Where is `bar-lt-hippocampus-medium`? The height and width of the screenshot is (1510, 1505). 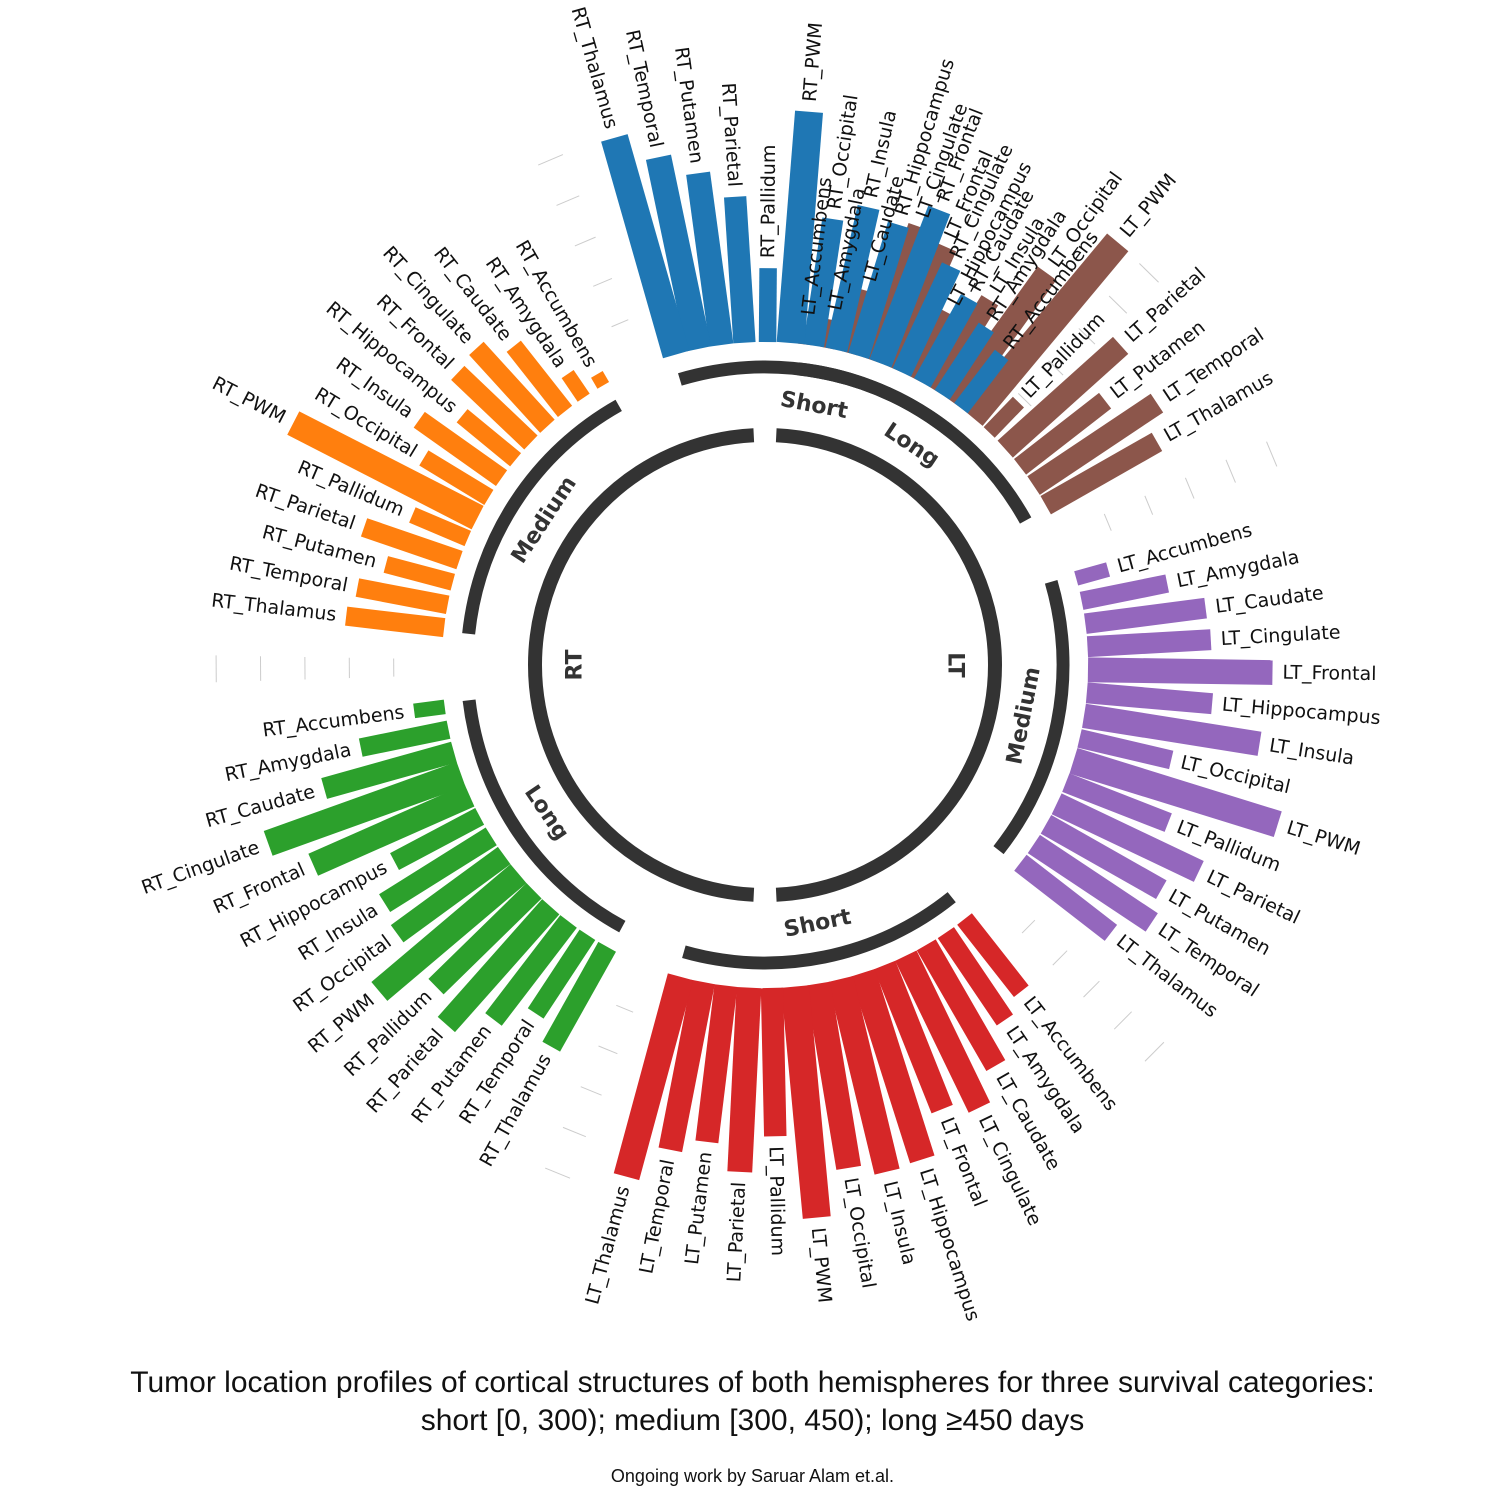 bar-lt-hippocampus-medium is located at coordinates (1149, 698).